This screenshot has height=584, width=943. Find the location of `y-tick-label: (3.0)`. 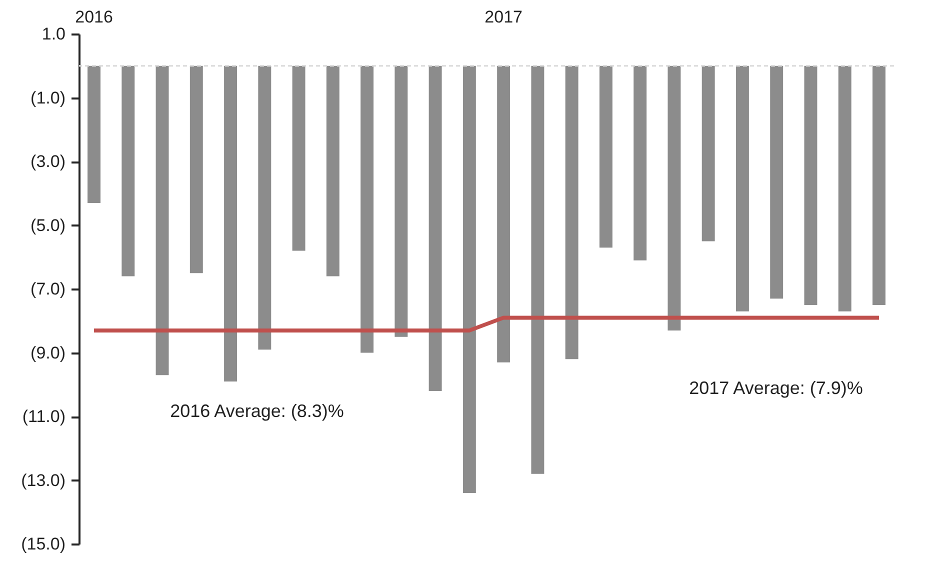

y-tick-label: (3.0) is located at coordinates (48, 161).